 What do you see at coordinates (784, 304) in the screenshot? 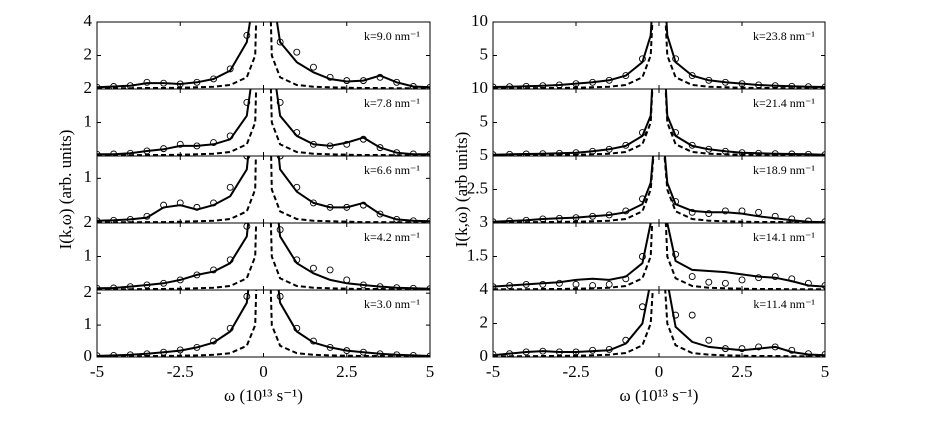
I see `annotation: k=11.4 nm⁻¹` at bounding box center [784, 304].